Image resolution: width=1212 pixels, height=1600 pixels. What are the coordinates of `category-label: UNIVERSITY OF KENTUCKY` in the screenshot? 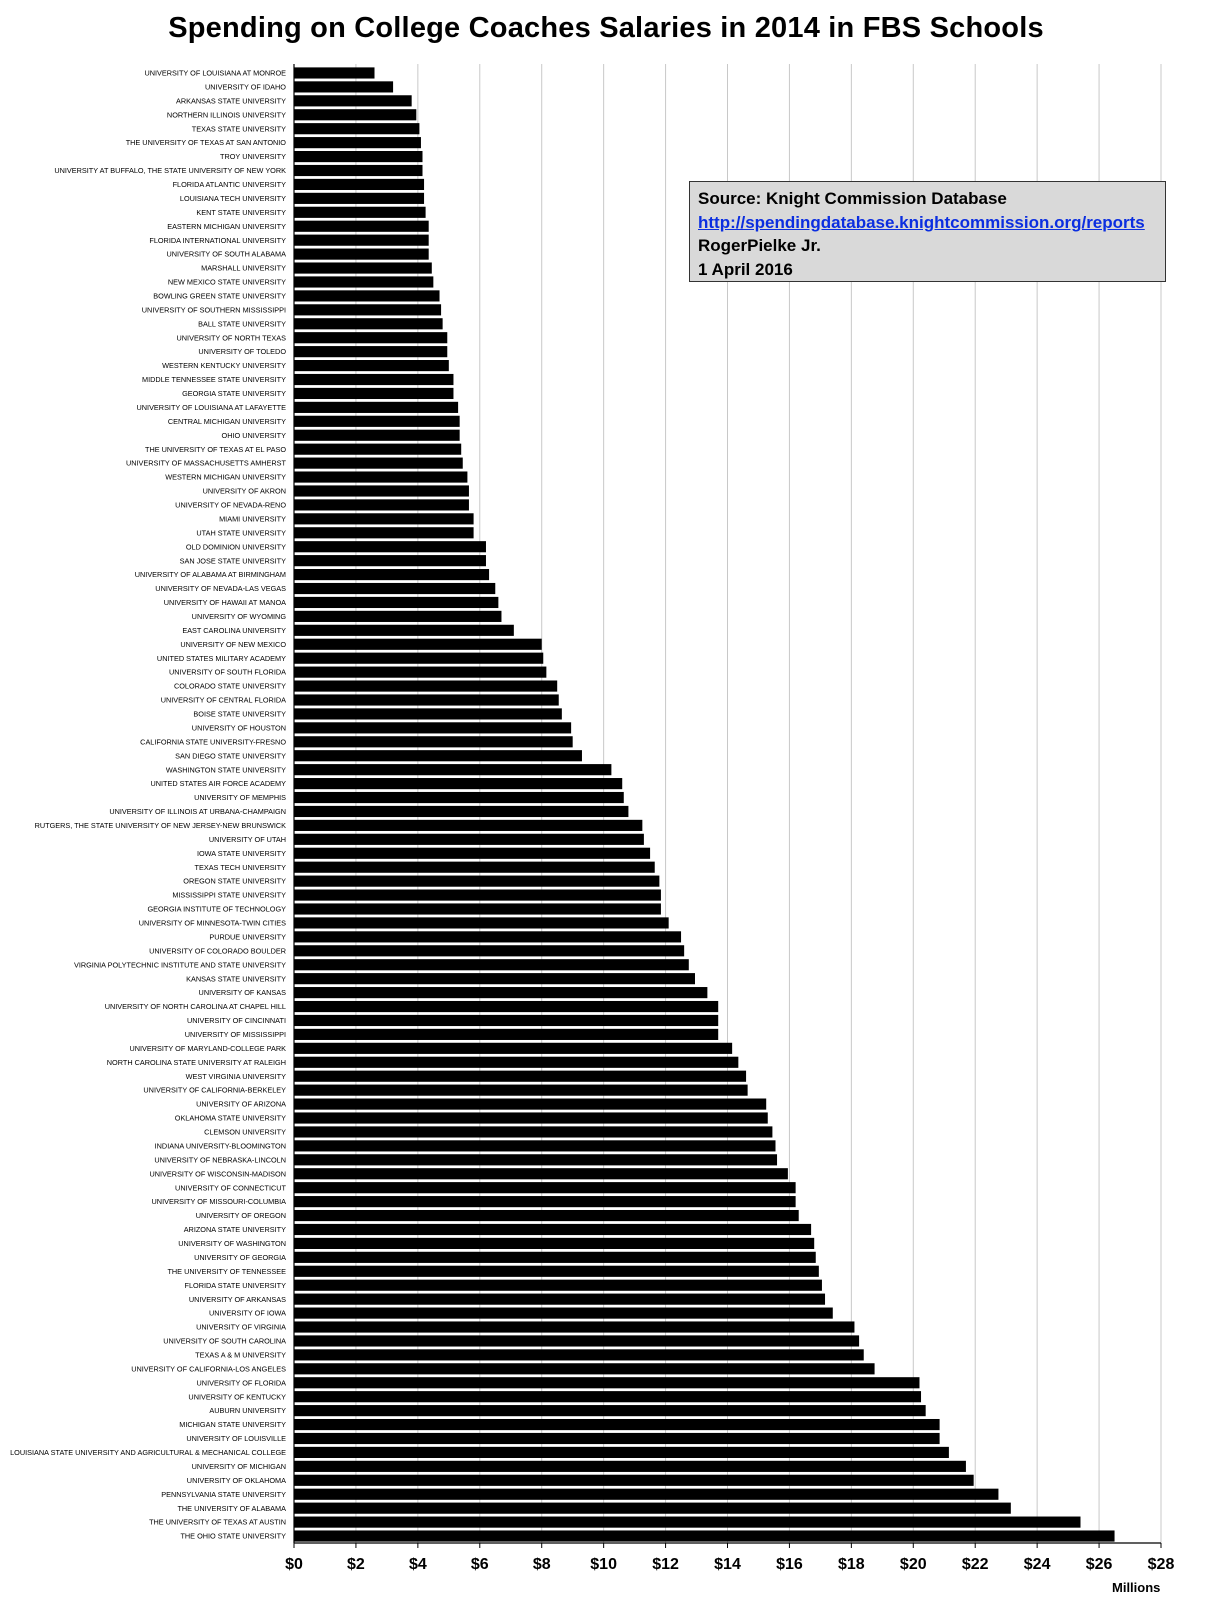 It's located at (237, 1396).